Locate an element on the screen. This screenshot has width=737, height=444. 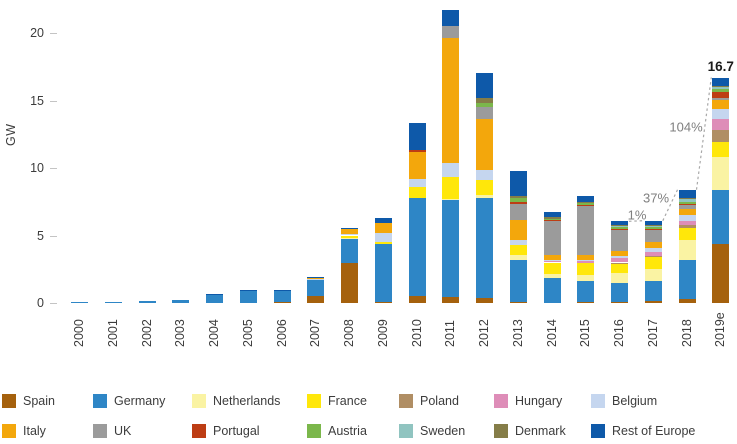
x-axis-label-2014: 2014 is located at coordinates (551, 333).